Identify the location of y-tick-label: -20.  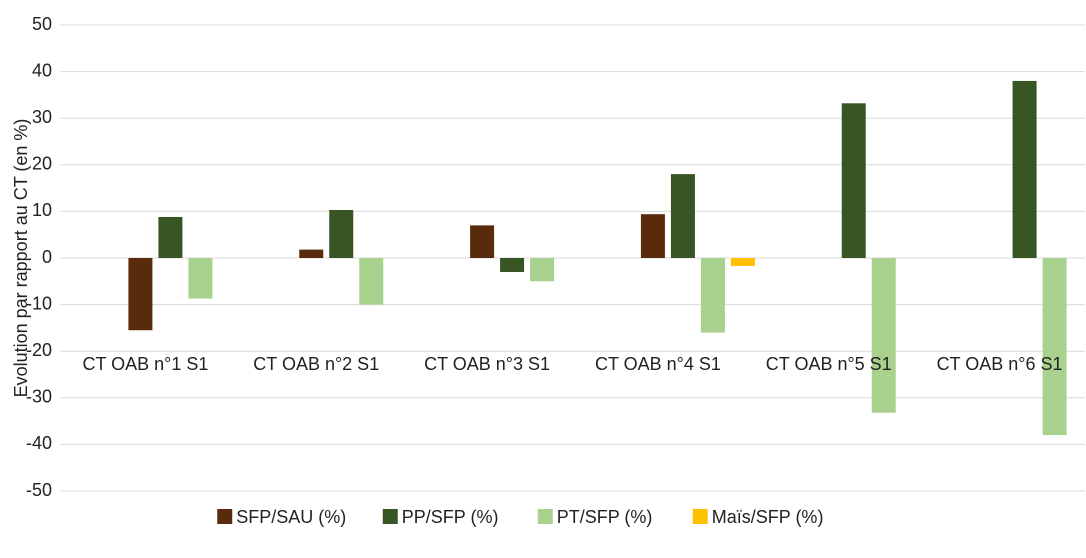
(39, 350).